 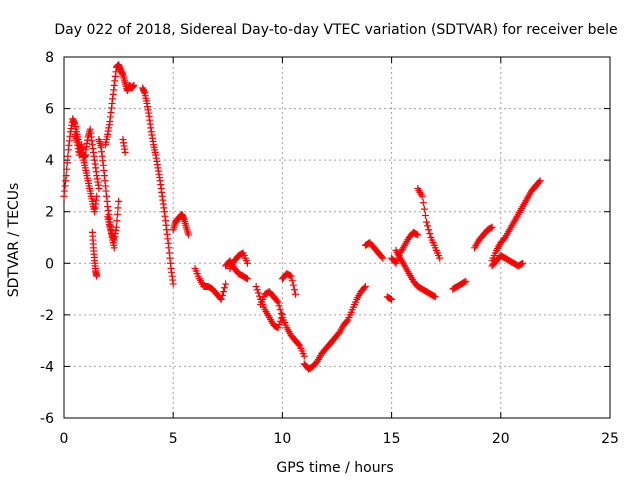 I want to click on series-hump, so click(x=289, y=284).